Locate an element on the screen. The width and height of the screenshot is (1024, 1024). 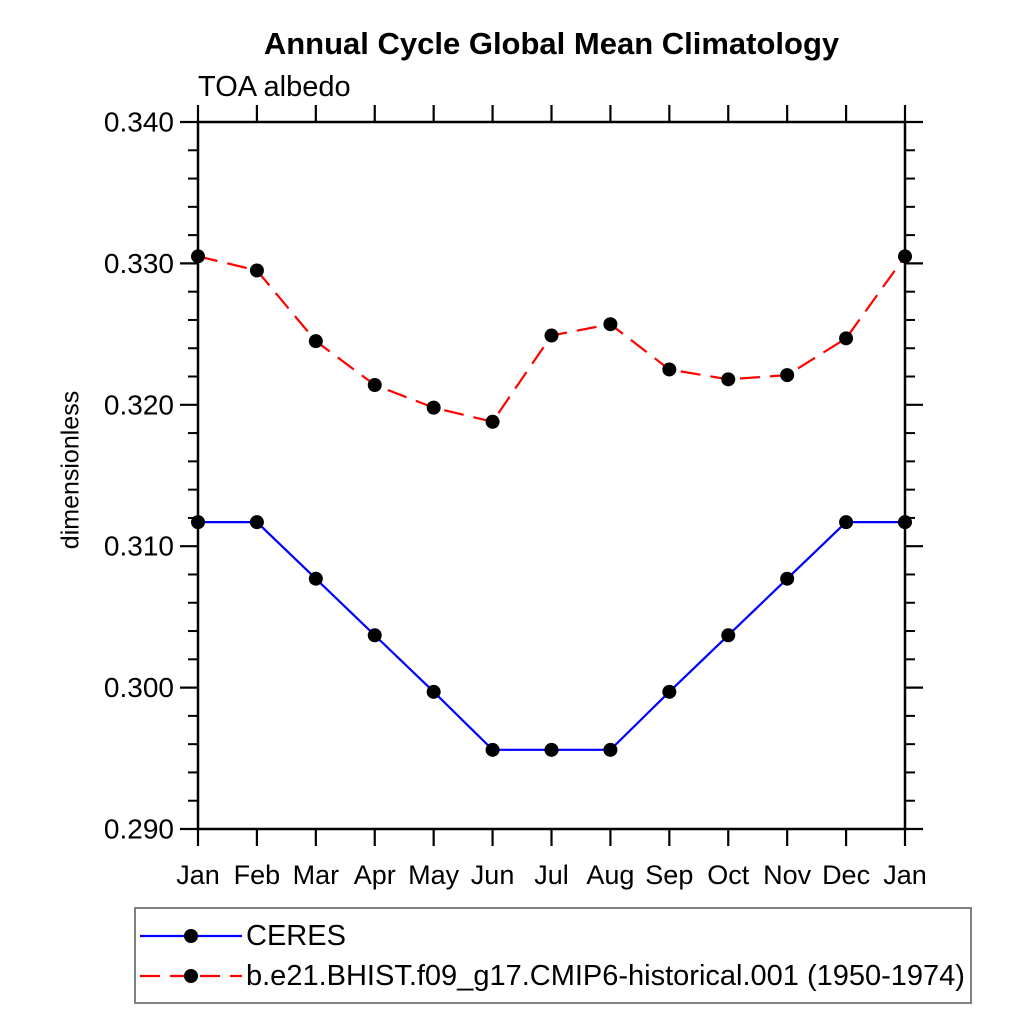
x-axis-tick-label: Apr is located at coordinates (375, 875).